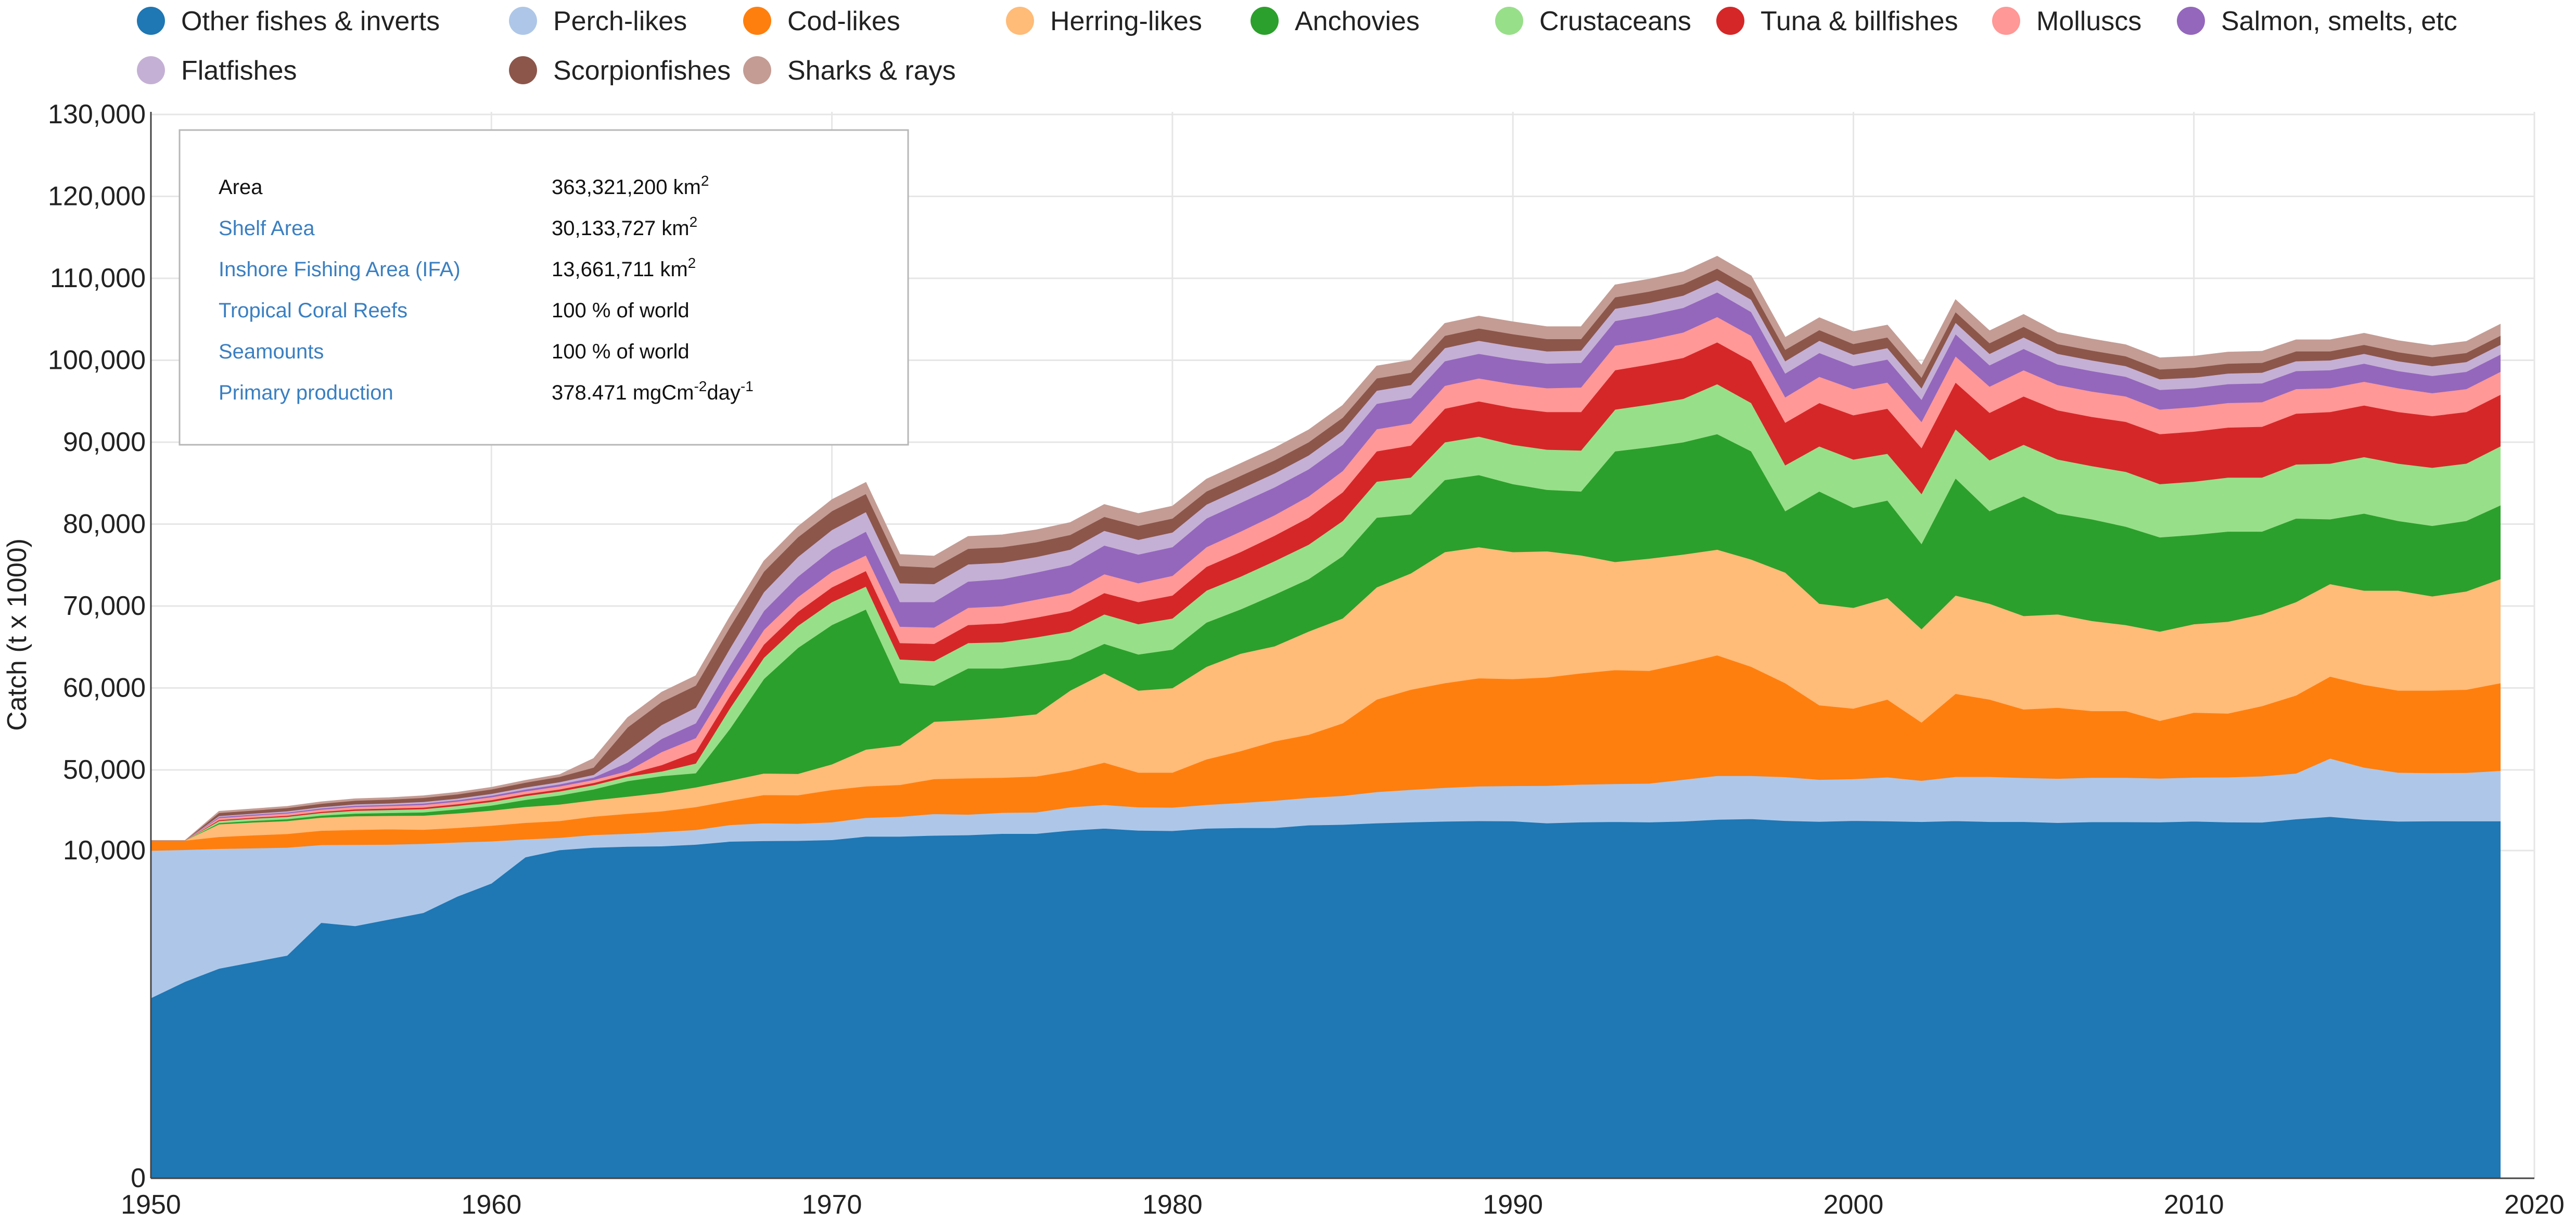  Describe the element at coordinates (653, 391) in the screenshot. I see `info-value: 378.471 mgCm-2day-1` at that location.